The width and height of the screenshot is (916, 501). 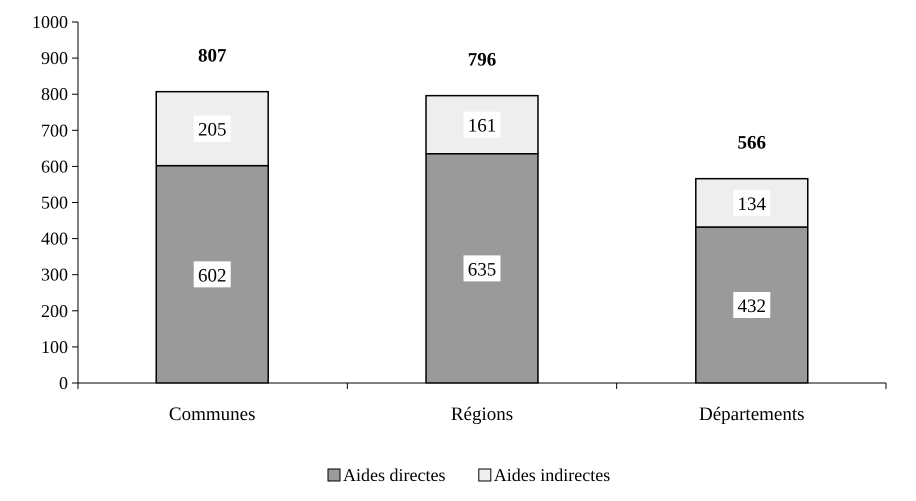 I want to click on legend-label: Aides indirectes, so click(x=552, y=475).